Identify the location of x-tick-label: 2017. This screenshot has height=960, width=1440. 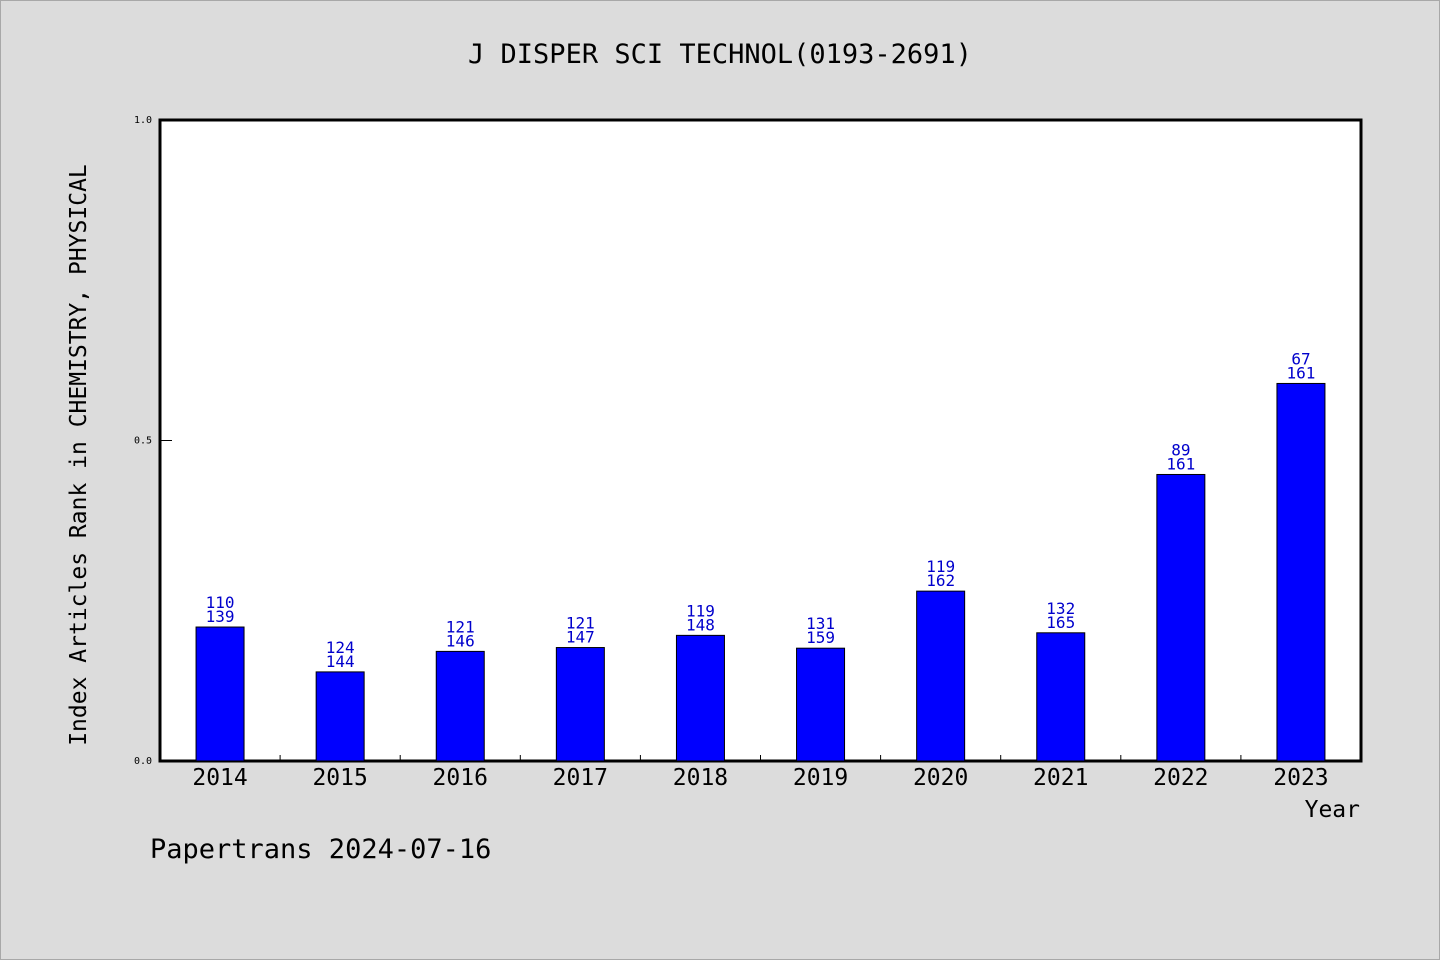
(580, 778).